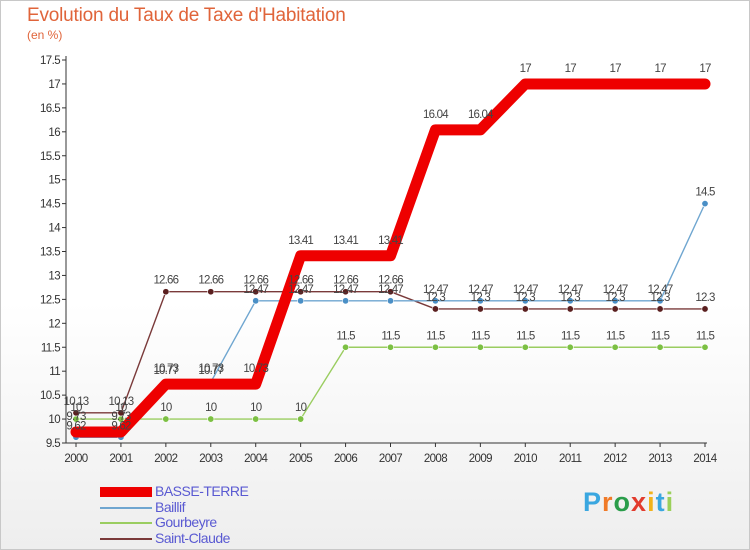 Image resolution: width=750 pixels, height=550 pixels. What do you see at coordinates (53, 444) in the screenshot?
I see `y-tick-label: 9.5` at bounding box center [53, 444].